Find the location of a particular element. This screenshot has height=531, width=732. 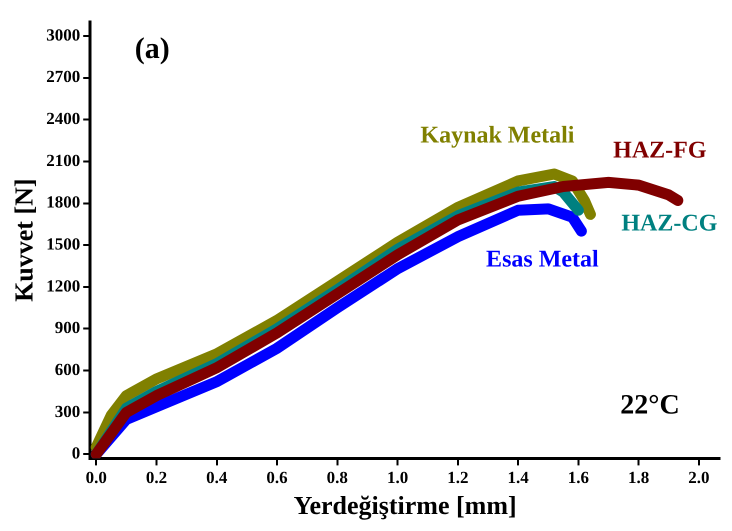

y-tick-label: 2700 is located at coordinates (63, 76).